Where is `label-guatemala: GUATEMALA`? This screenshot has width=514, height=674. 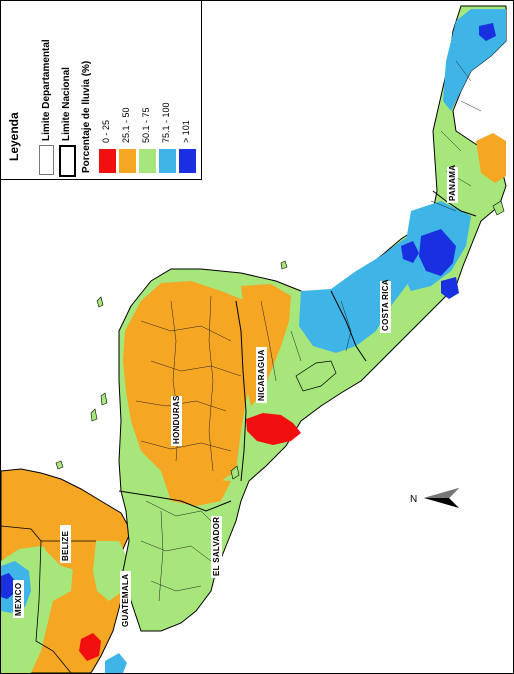
label-guatemala: GUATEMALA is located at coordinates (125, 600).